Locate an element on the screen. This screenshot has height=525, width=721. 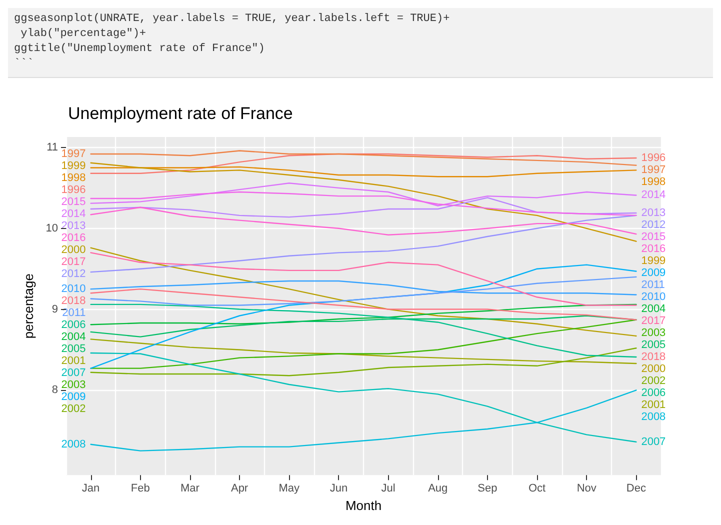
text: 2001 is located at coordinates (653, 405).